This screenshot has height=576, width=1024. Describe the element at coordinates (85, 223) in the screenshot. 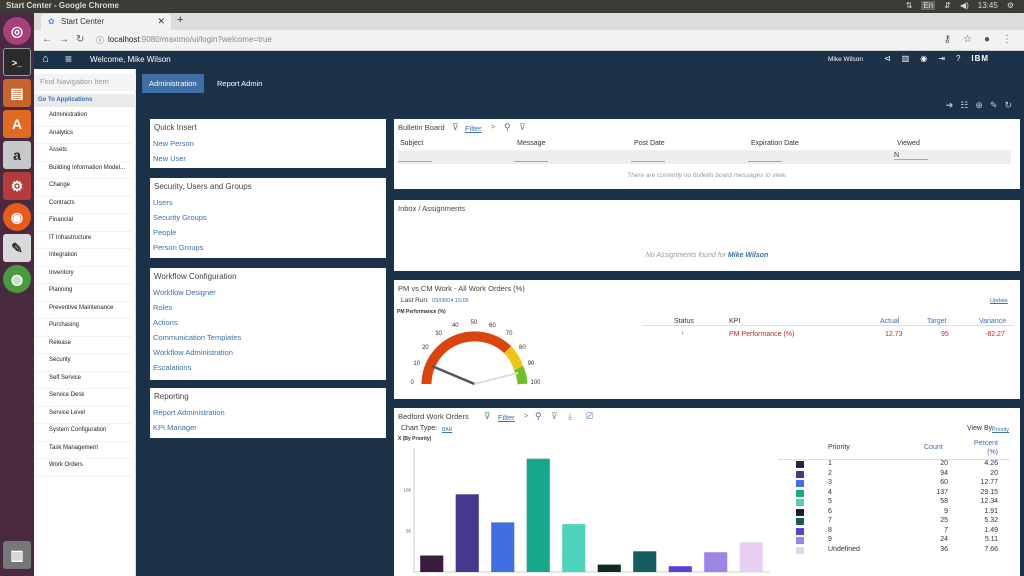

I see `nav-item: Financial` at that location.